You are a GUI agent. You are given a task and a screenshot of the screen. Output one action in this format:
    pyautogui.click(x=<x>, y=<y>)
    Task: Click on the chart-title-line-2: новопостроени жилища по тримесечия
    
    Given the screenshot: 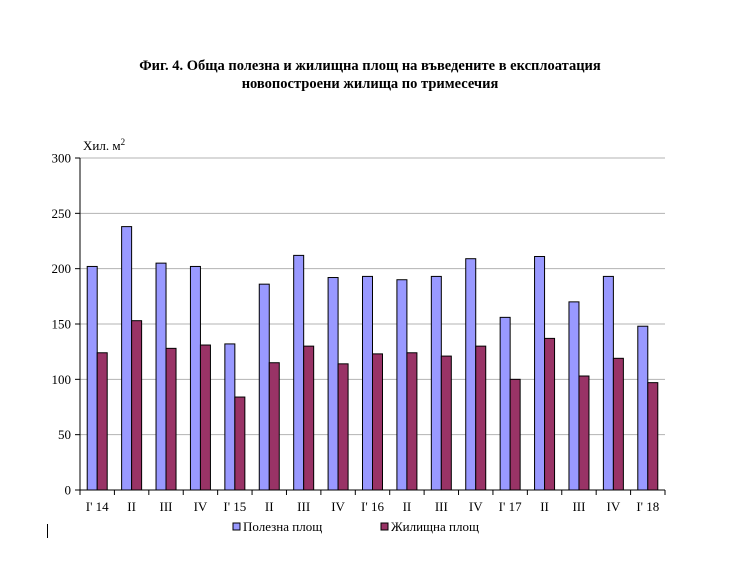 What is the action you would take?
    pyautogui.click(x=370, y=84)
    